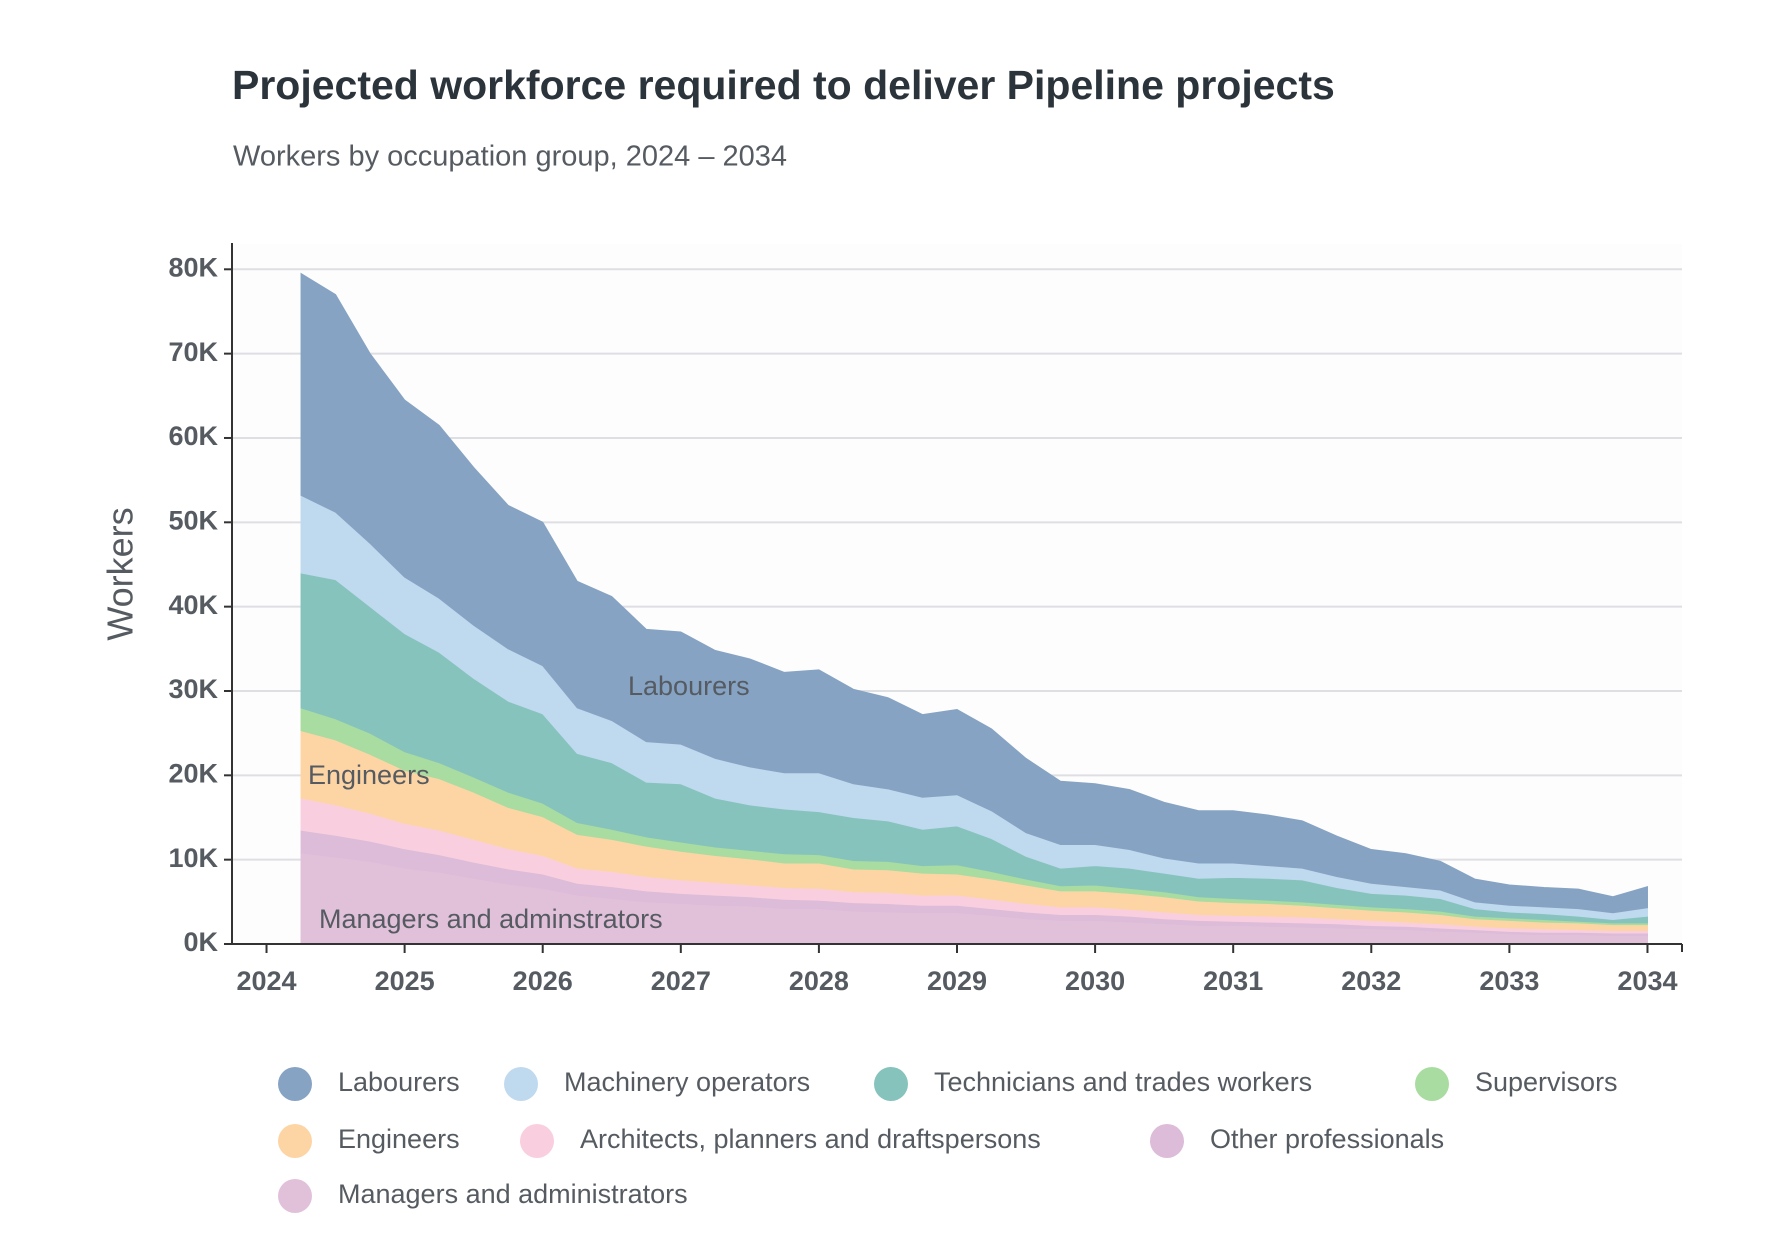  I want to click on annotation: Managers and adminstrators, so click(491, 919).